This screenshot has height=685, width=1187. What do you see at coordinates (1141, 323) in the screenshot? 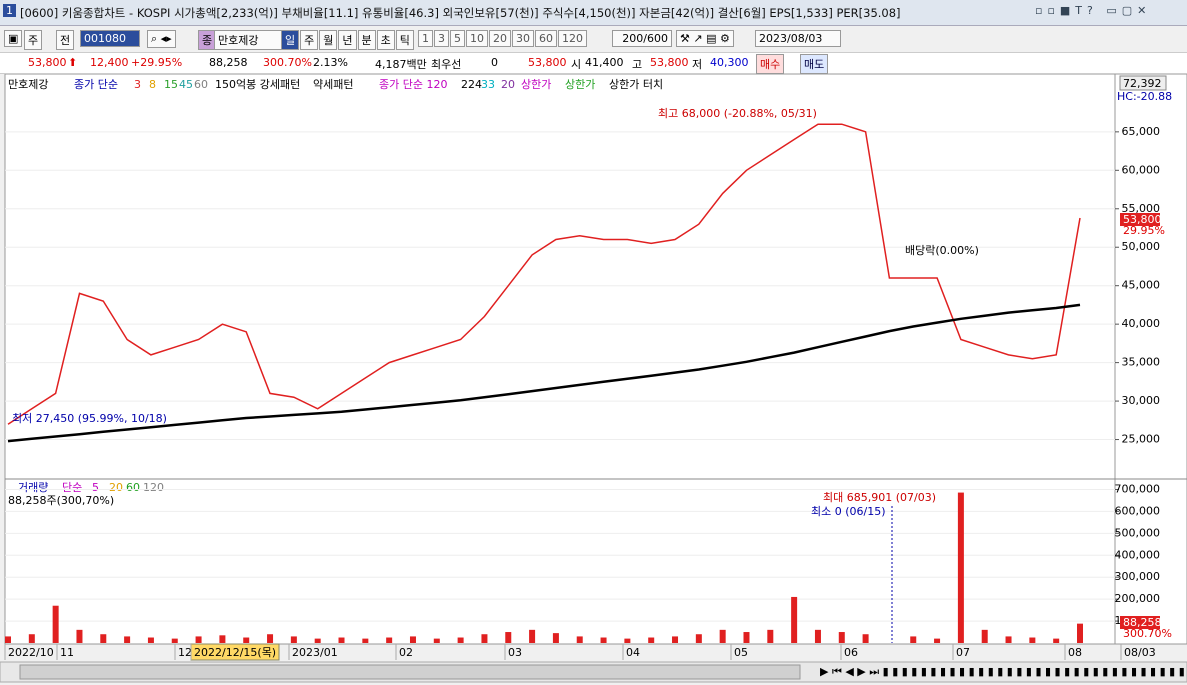
I see `y-tick-label: 40,000` at bounding box center [1141, 323].